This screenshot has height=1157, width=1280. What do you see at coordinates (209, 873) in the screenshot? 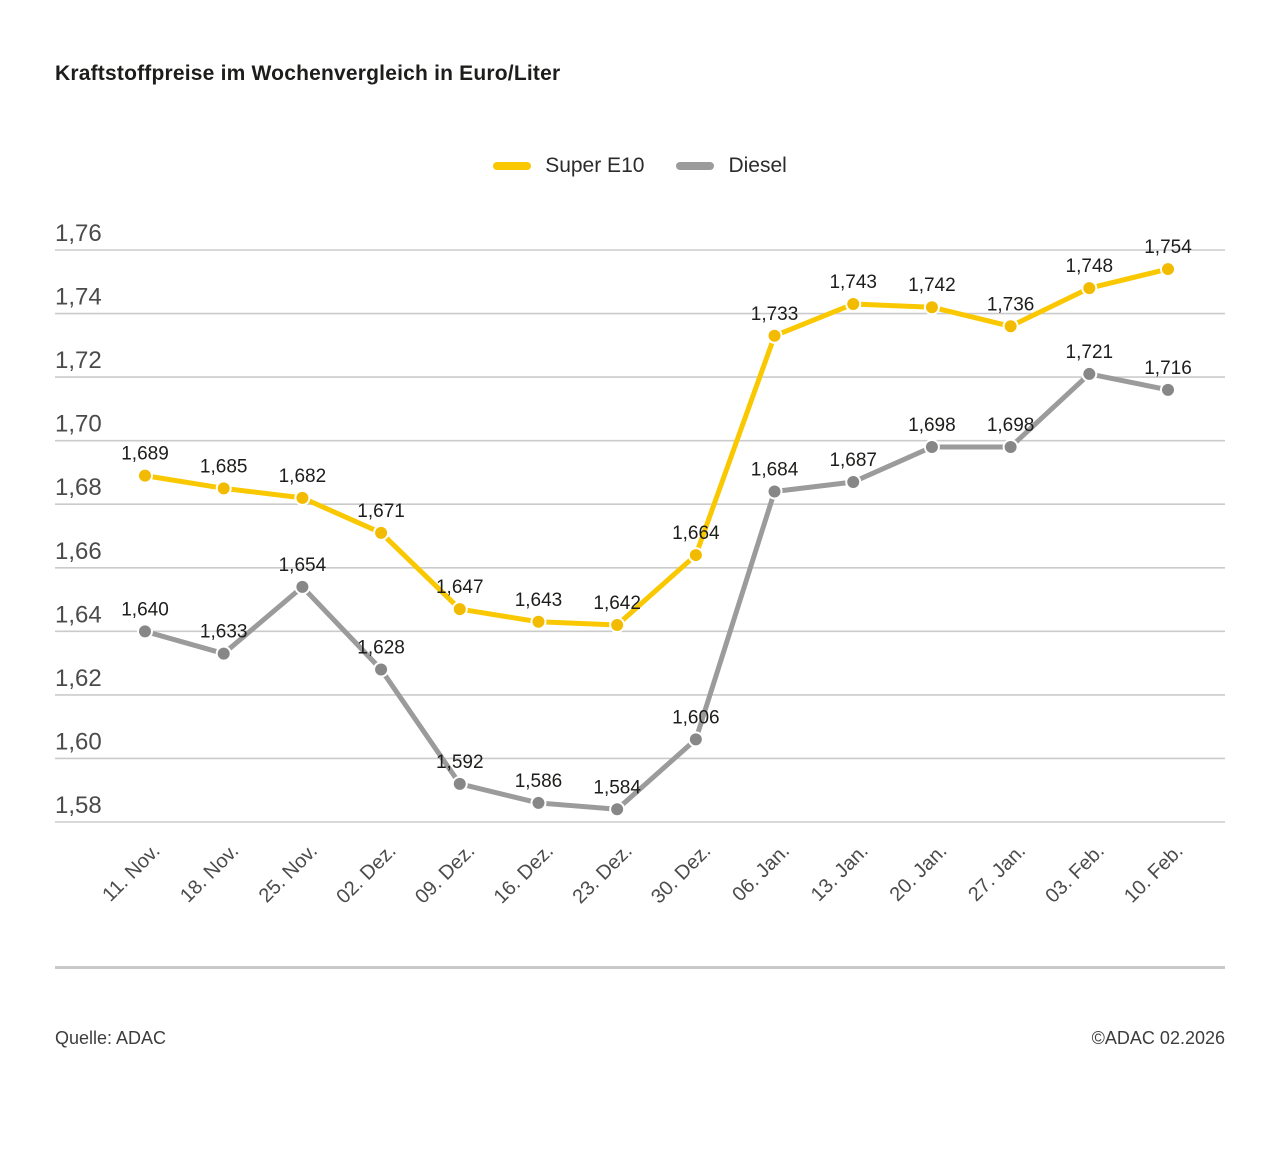
I see `svg-text: 18. Nov.` at bounding box center [209, 873].